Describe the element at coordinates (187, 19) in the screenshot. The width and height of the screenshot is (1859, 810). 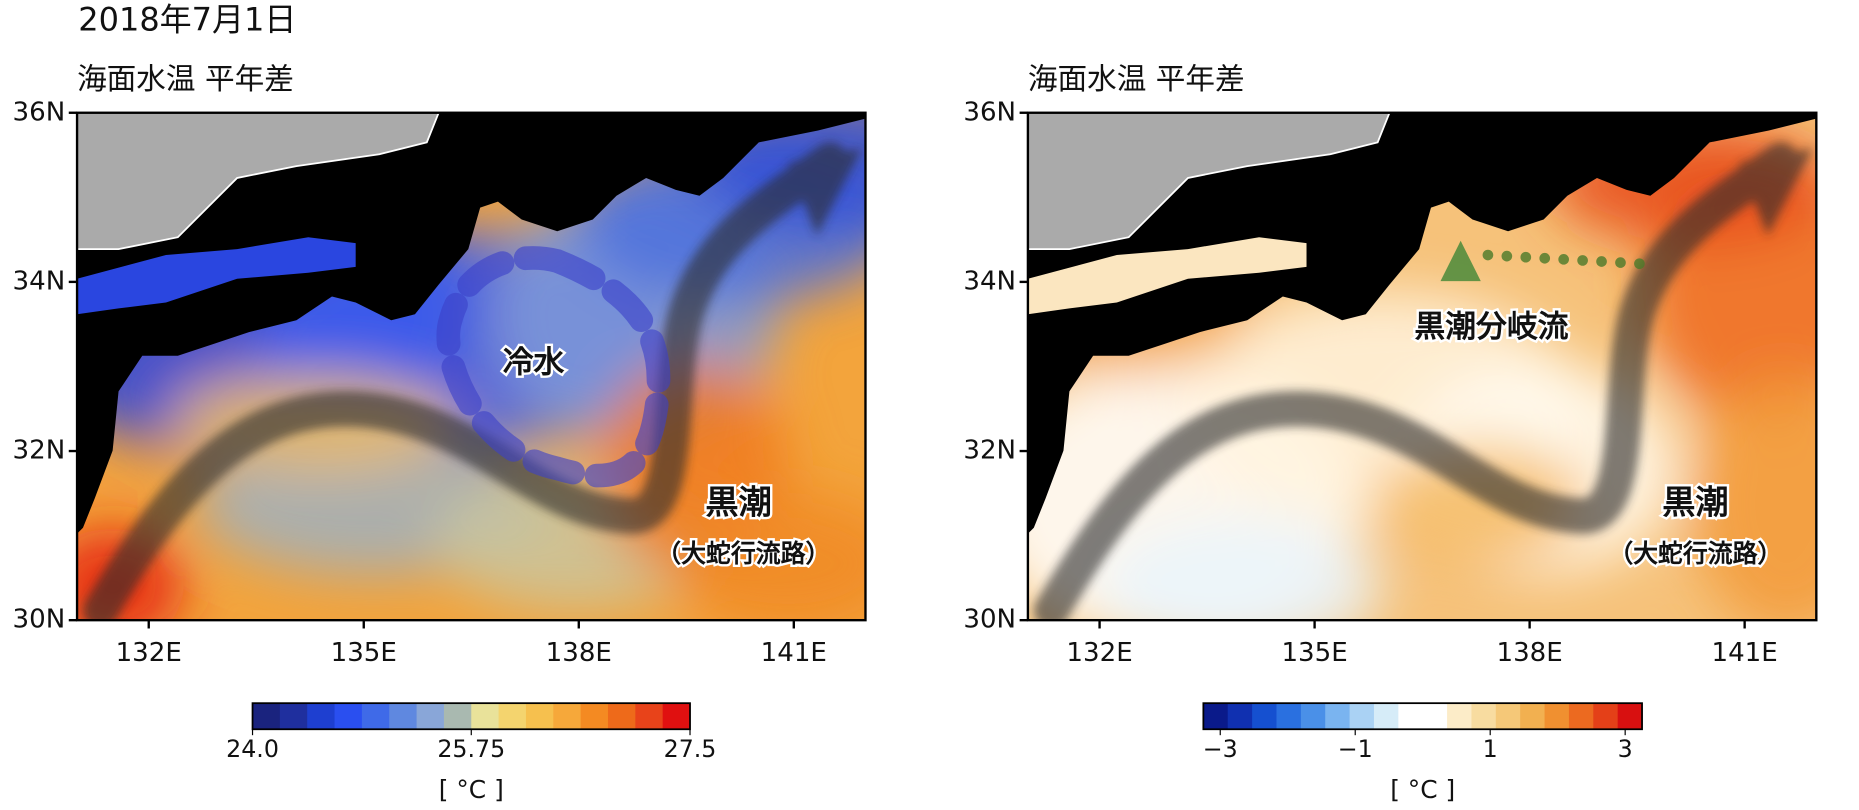
I see `figure-title: 2018年7月1日` at that location.